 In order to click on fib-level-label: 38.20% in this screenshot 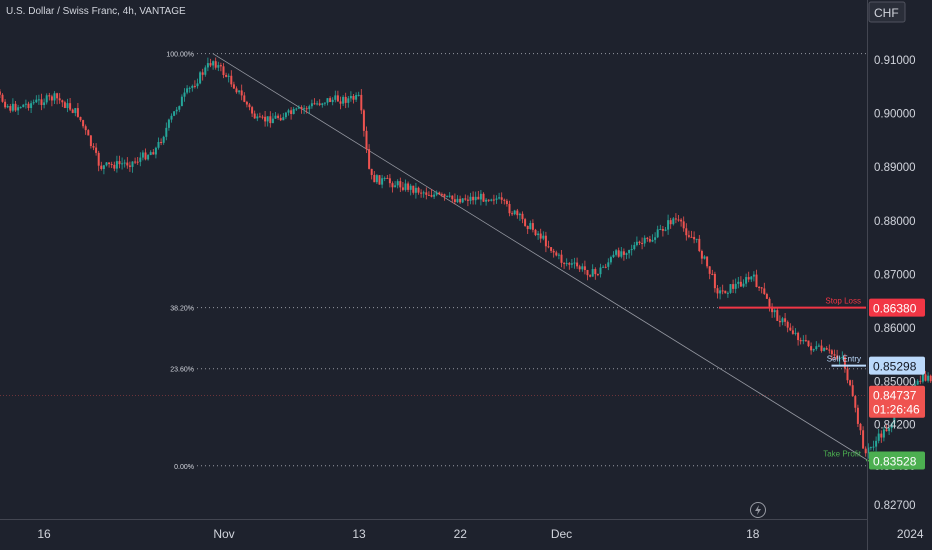, I will do `click(182, 309)`.